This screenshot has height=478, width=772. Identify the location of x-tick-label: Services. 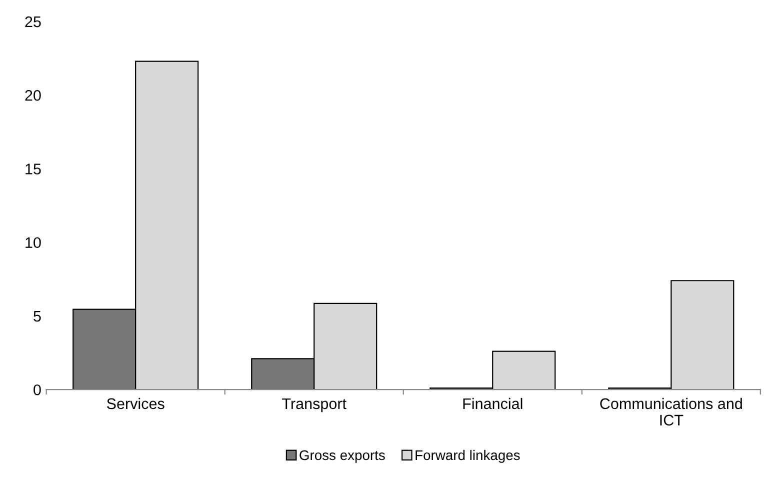
(135, 404).